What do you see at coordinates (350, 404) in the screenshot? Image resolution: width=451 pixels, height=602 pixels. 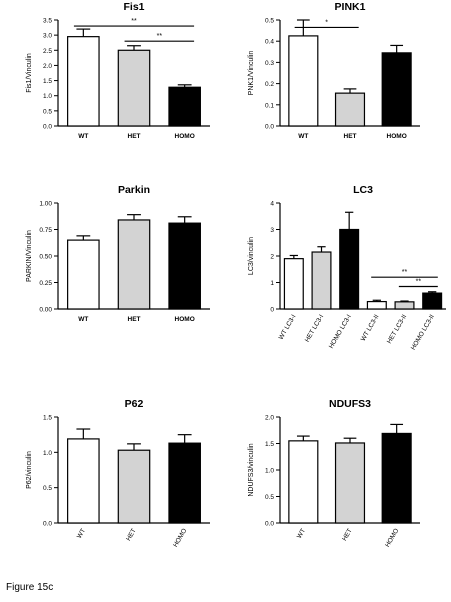 I see `chart-title: NDUFS3` at bounding box center [350, 404].